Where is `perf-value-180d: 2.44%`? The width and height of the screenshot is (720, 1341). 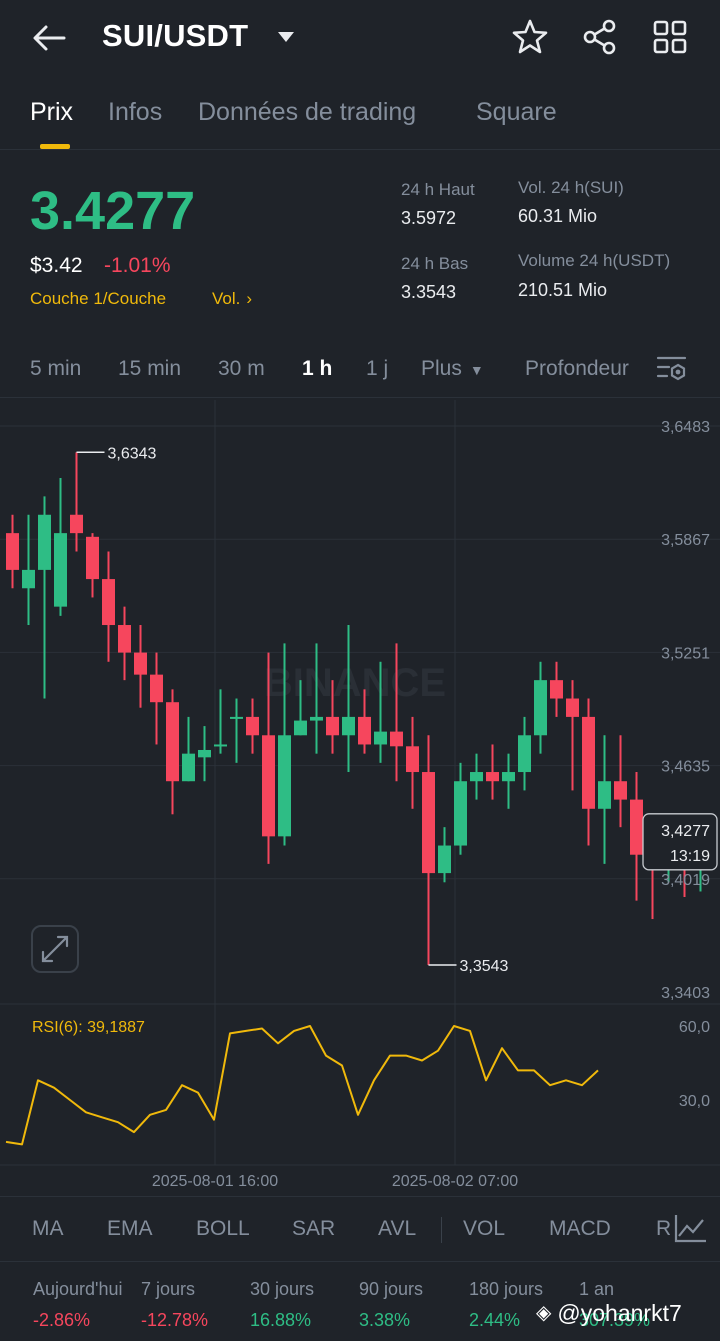
perf-value-180d: 2.44% is located at coordinates (495, 1320).